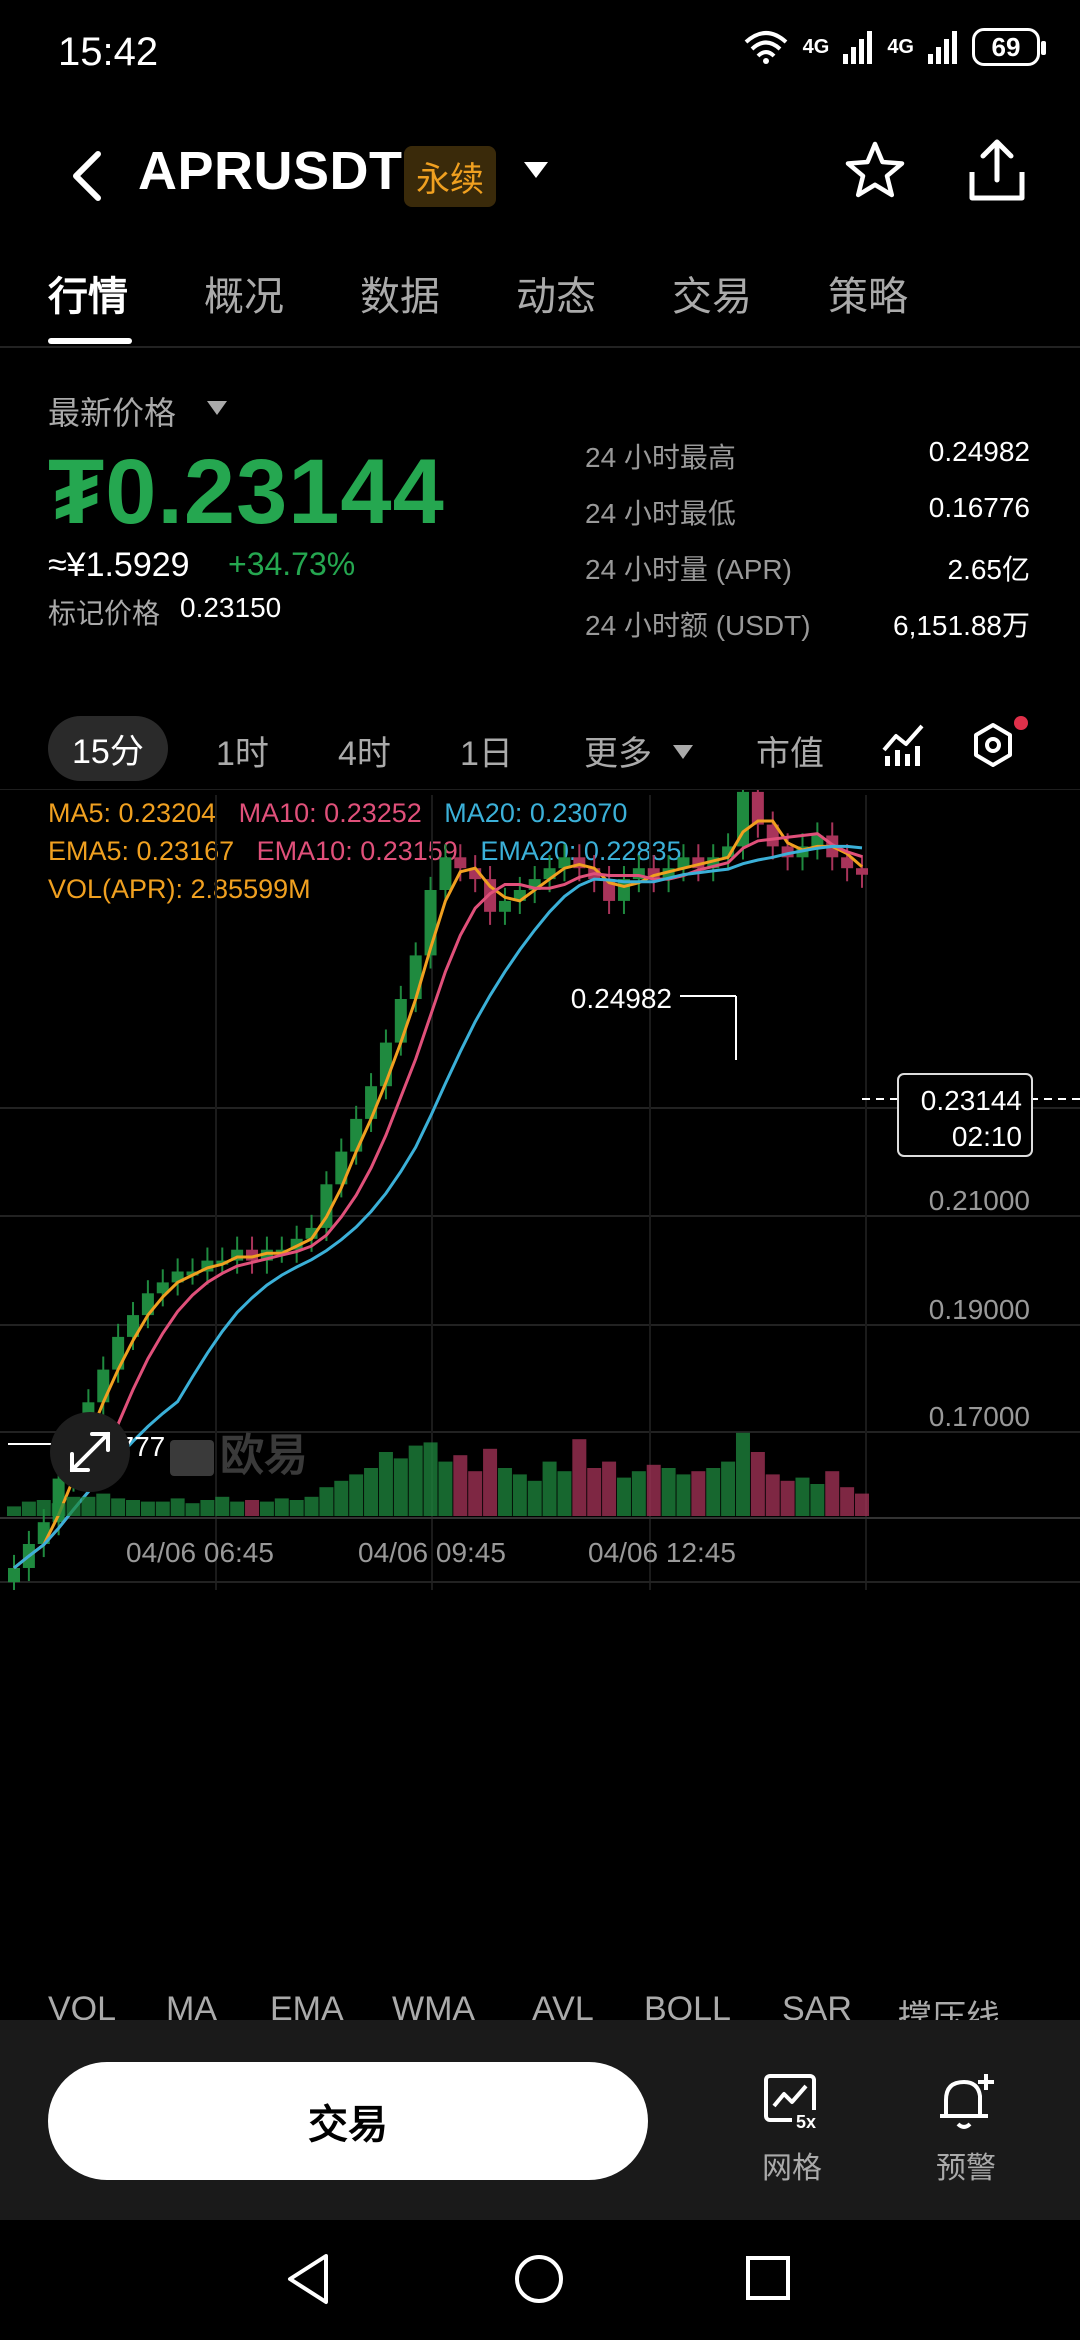 The width and height of the screenshot is (1080, 2340). Describe the element at coordinates (989, 569) in the screenshot. I see `stat-value: 2.65亿` at that location.